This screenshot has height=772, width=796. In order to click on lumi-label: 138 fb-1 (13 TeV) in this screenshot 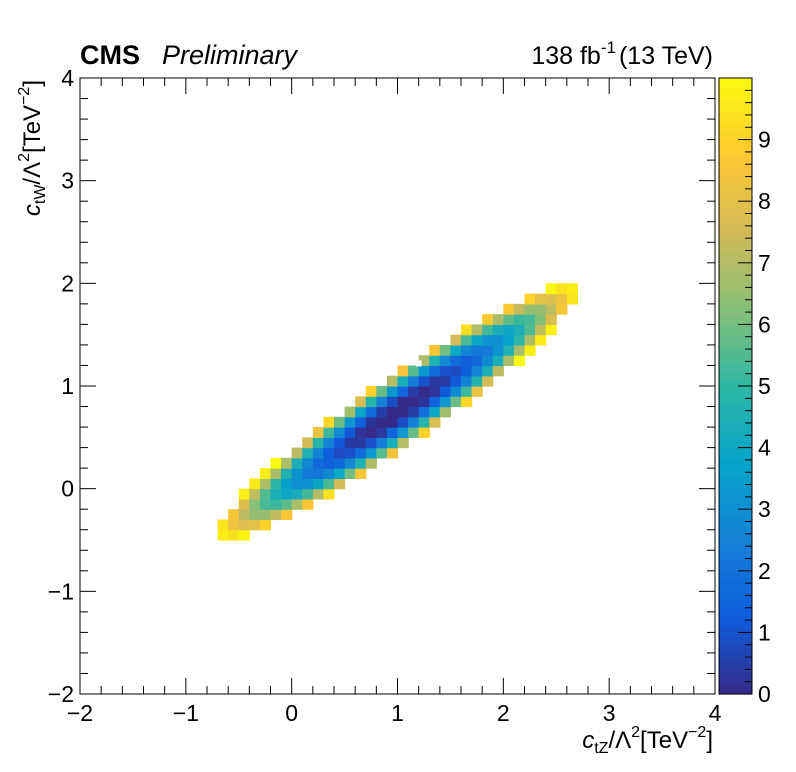, I will do `click(622, 54)`.